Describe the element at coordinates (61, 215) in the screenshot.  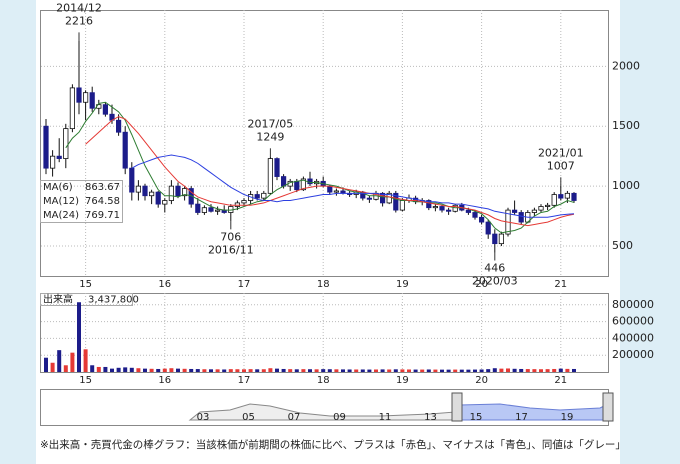
I see `legend-label: MA(24)` at that location.